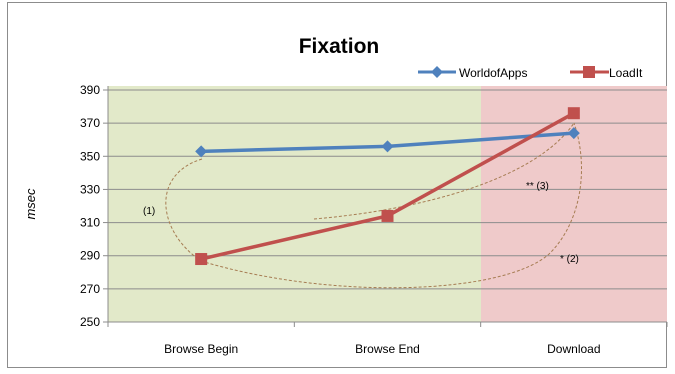 Image resolution: width=675 pixels, height=374 pixels. Describe the element at coordinates (589, 72) in the screenshot. I see `legend-marker-loadit` at that location.